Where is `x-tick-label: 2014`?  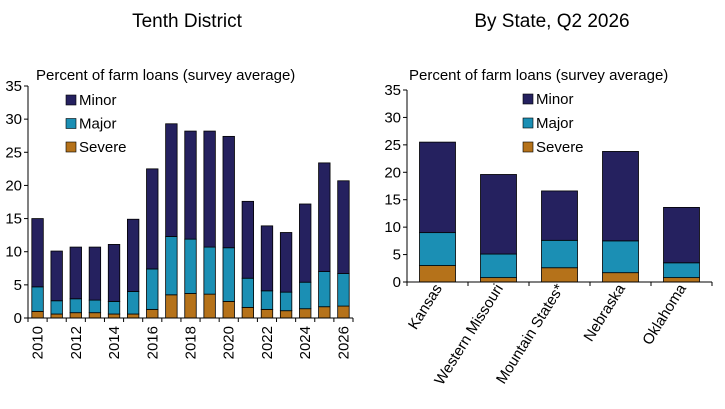
x-tick-label: 2014 is located at coordinates (114, 342).